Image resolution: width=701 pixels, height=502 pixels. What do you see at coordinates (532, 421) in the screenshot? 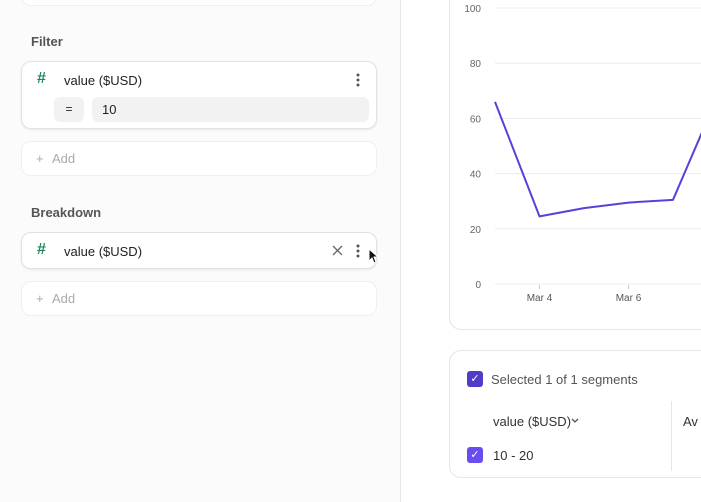
I see `column-header: value ($USD)` at bounding box center [532, 421].